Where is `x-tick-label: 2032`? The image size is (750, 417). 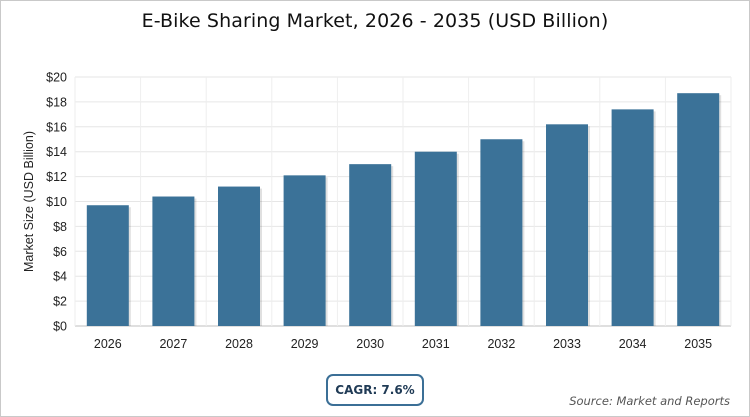
x-tick-label: 2032 is located at coordinates (501, 344).